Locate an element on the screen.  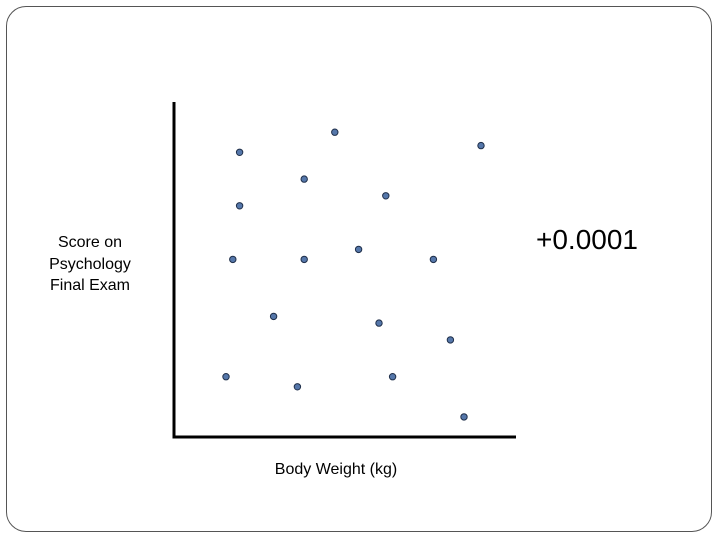
y-axis-label: Score on Psychology Final Exam is located at coordinates (90, 264).